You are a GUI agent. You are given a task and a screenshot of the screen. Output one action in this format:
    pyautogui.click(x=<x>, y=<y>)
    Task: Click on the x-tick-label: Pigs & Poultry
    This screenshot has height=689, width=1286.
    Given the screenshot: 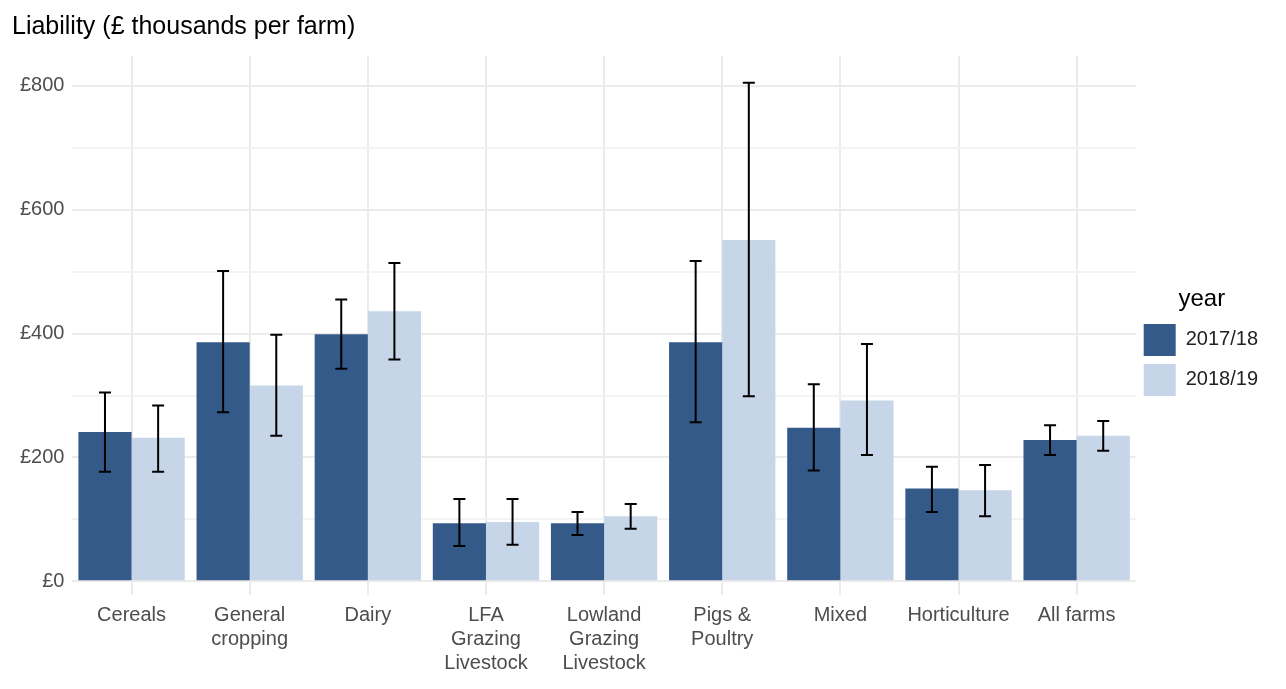 What is the action you would take?
    pyautogui.click(x=722, y=625)
    